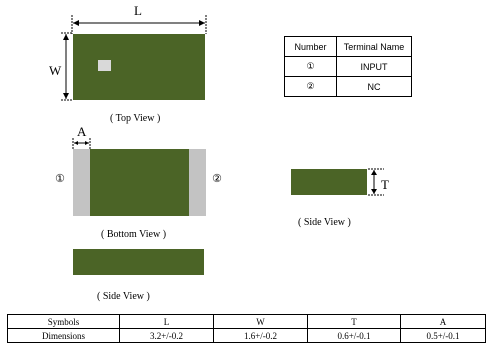 This screenshot has width=496, height=349. I want to click on terminal-table-header: Number Terminal Name, so click(348, 46).